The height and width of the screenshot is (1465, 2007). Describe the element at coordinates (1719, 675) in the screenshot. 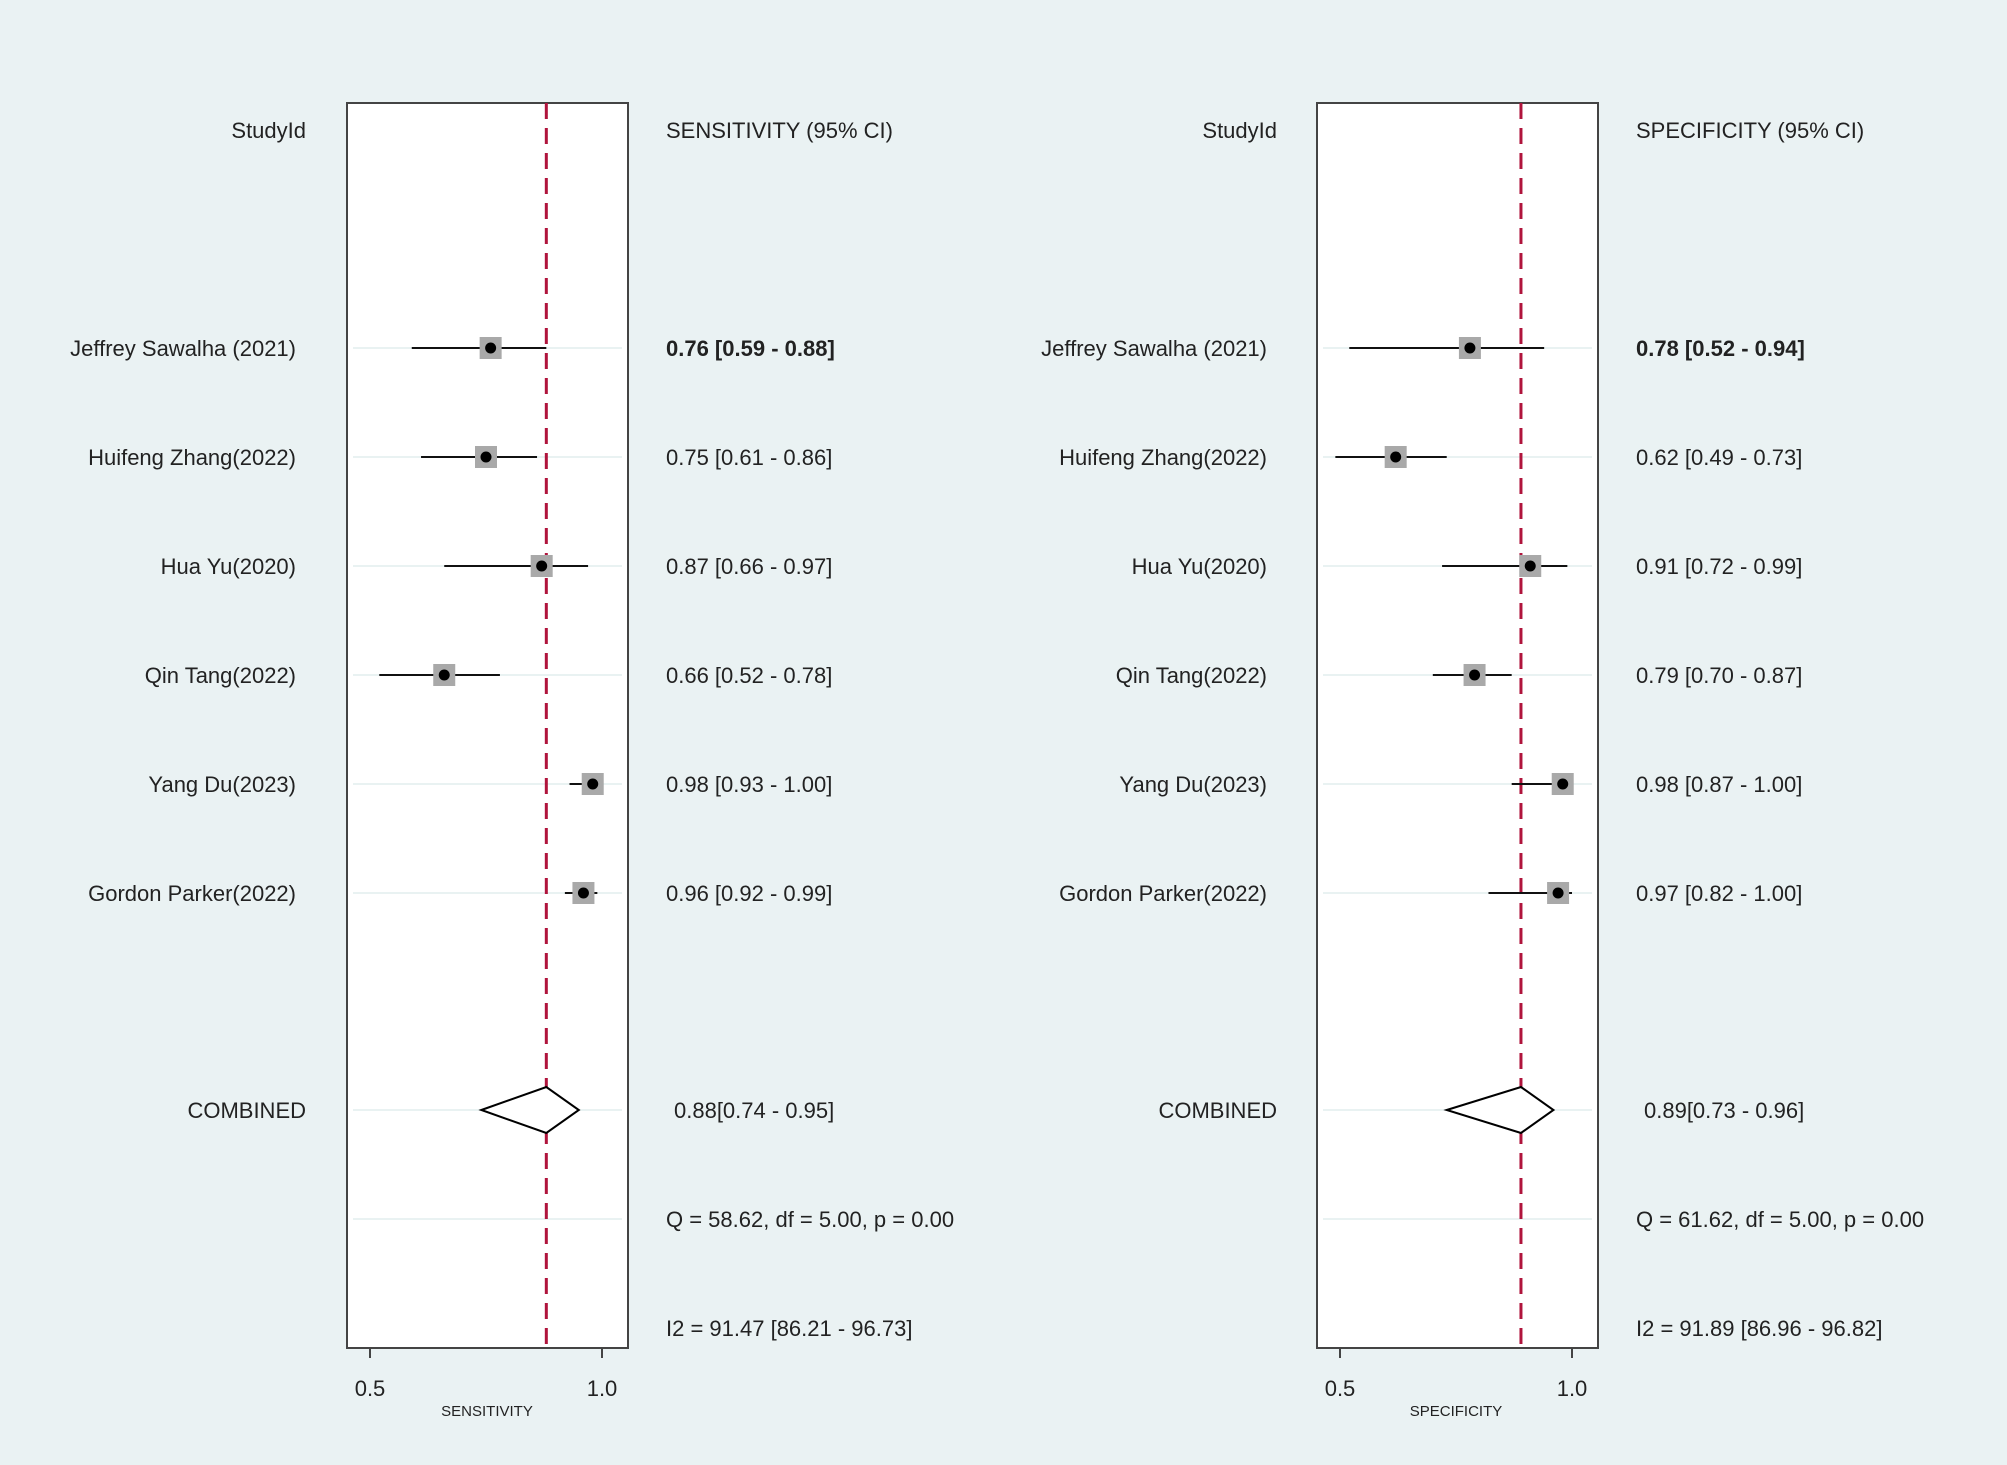

I see `study-estimate-label: 0.79 [0.70 - 0.87]` at that location.